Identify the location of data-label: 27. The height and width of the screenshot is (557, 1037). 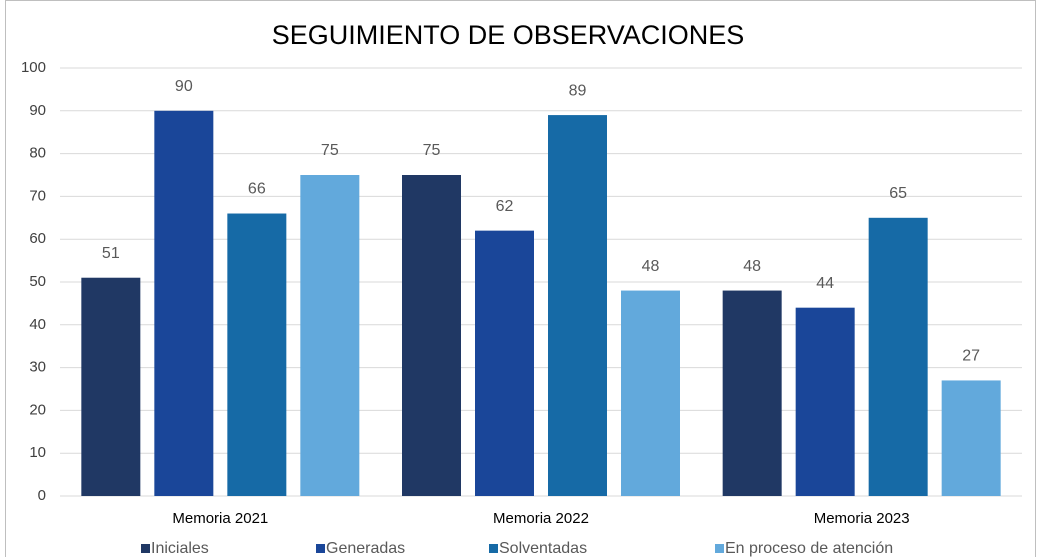
(971, 356).